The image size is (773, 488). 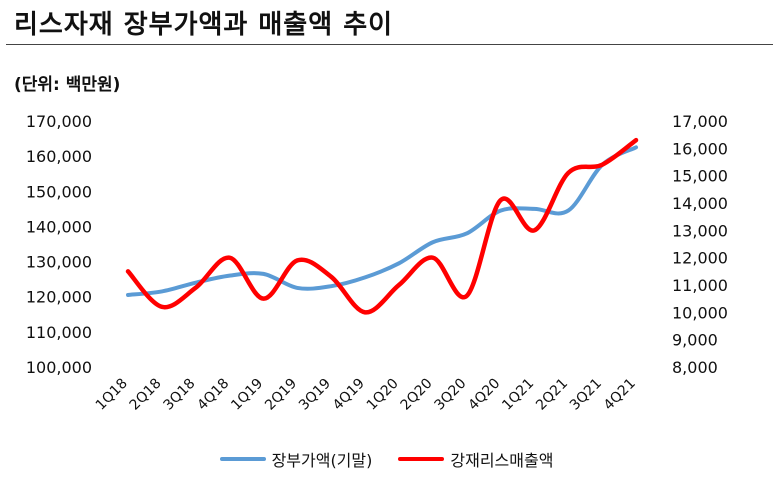 I want to click on x-tick-label: 2Q18, so click(x=146, y=395).